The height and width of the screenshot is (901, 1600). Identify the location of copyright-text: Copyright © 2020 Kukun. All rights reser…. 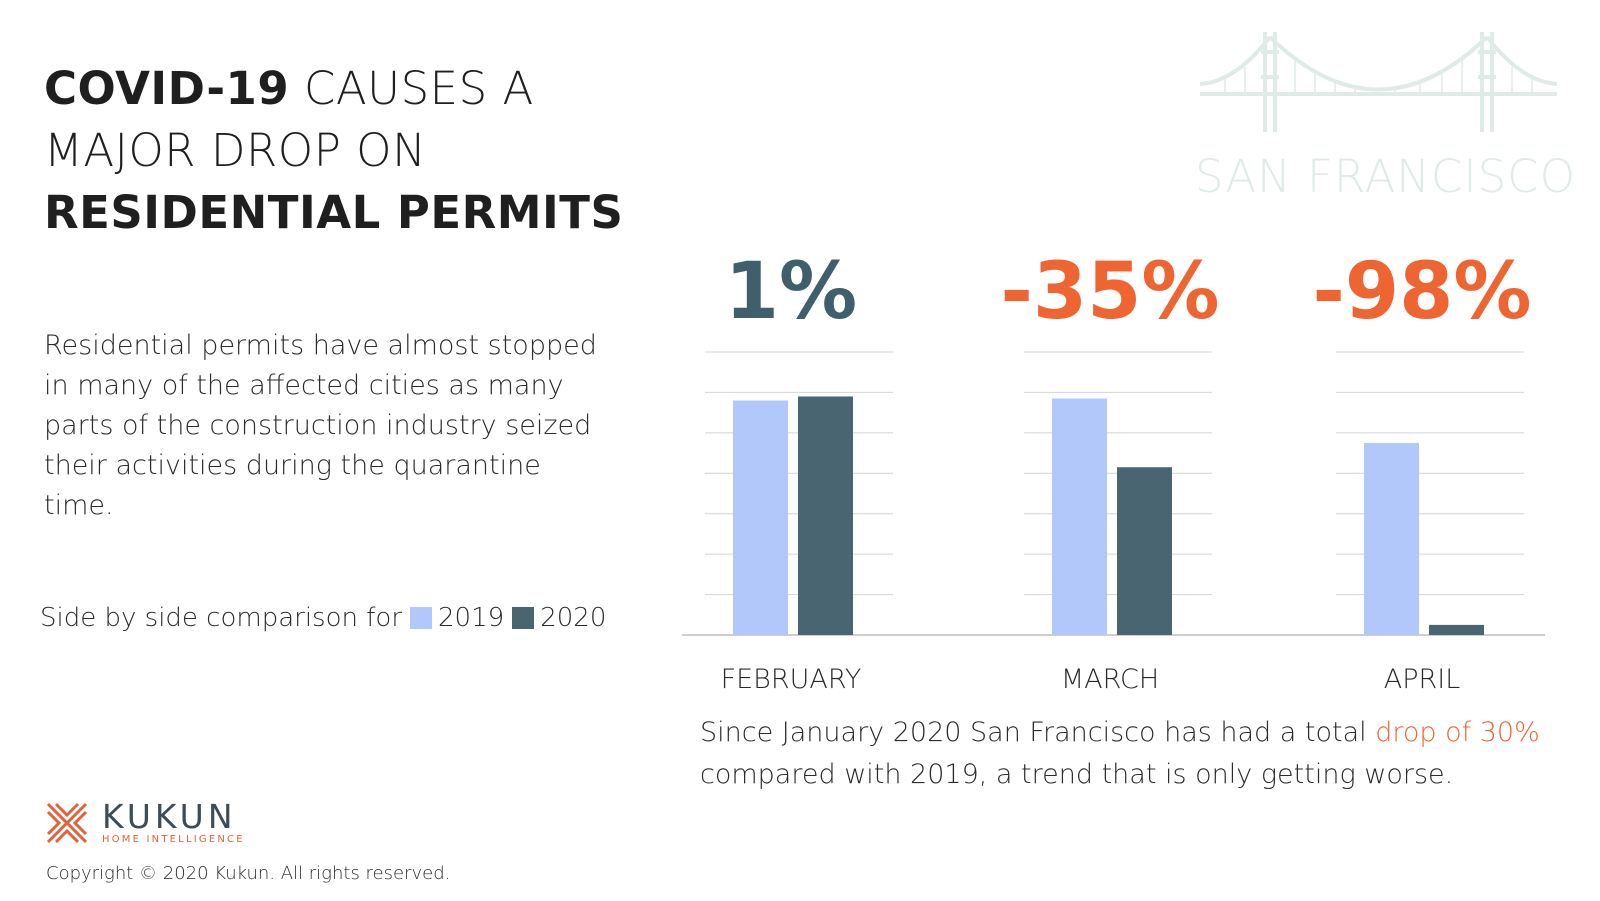
(248, 873).